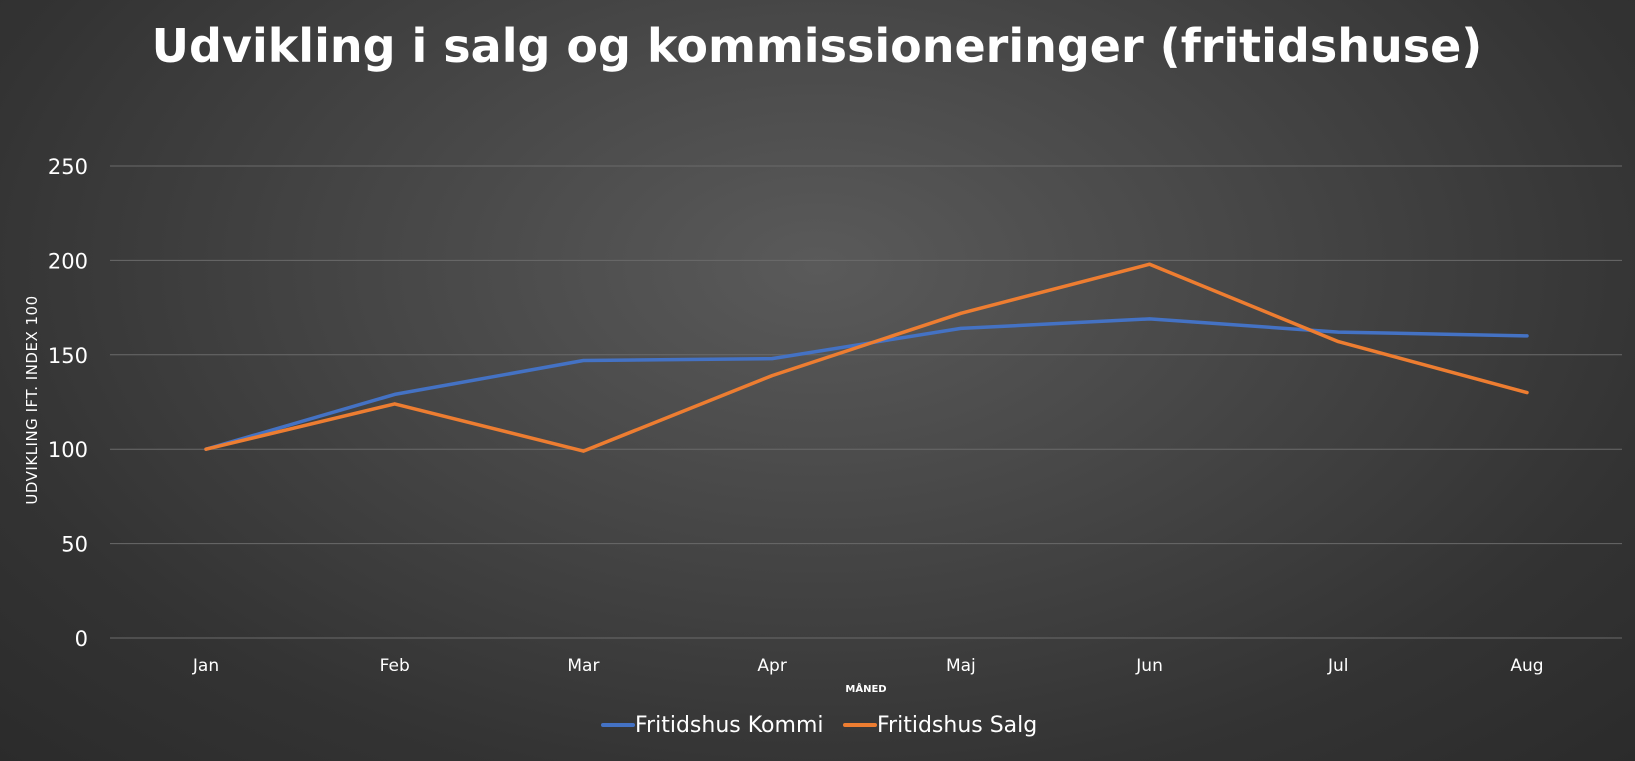 The height and width of the screenshot is (761, 1635). I want to click on y-tick-label: 0, so click(81, 639).